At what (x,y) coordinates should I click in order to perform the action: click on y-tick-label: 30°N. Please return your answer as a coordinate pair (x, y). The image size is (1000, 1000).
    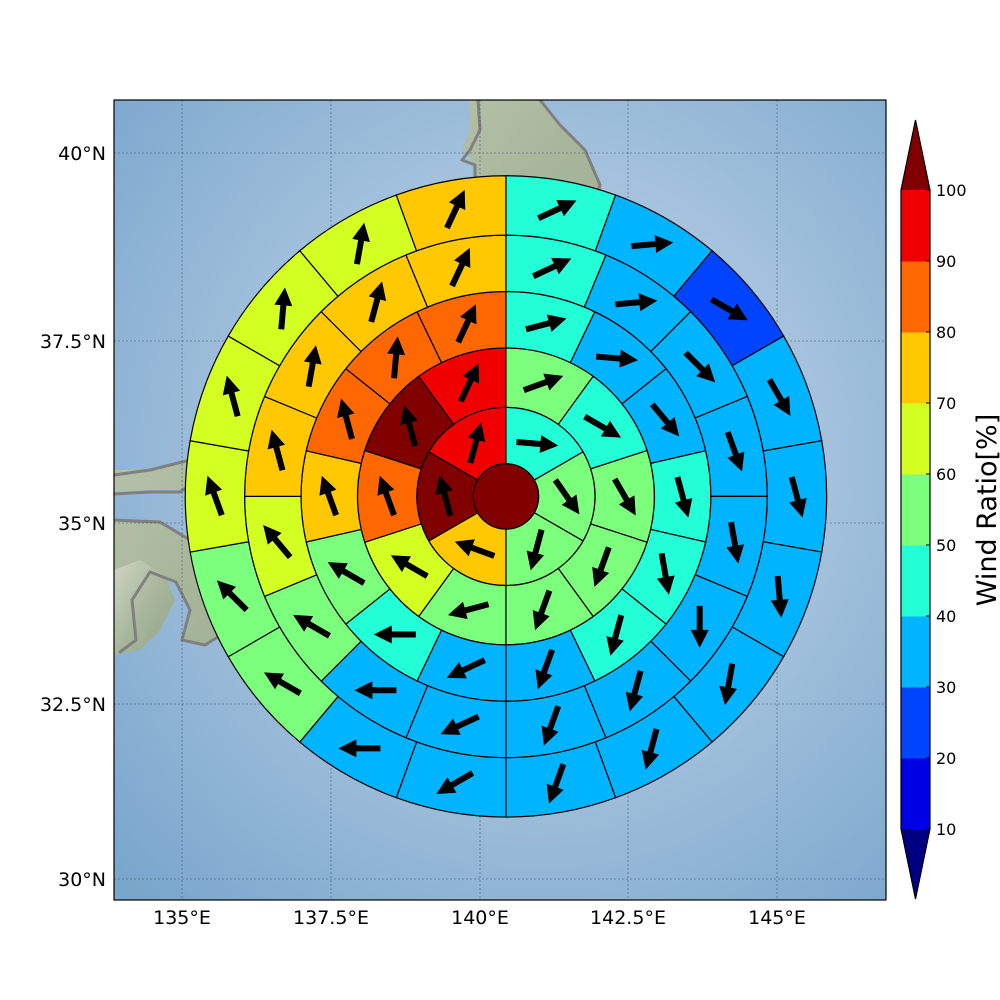
    Looking at the image, I should click on (82, 880).